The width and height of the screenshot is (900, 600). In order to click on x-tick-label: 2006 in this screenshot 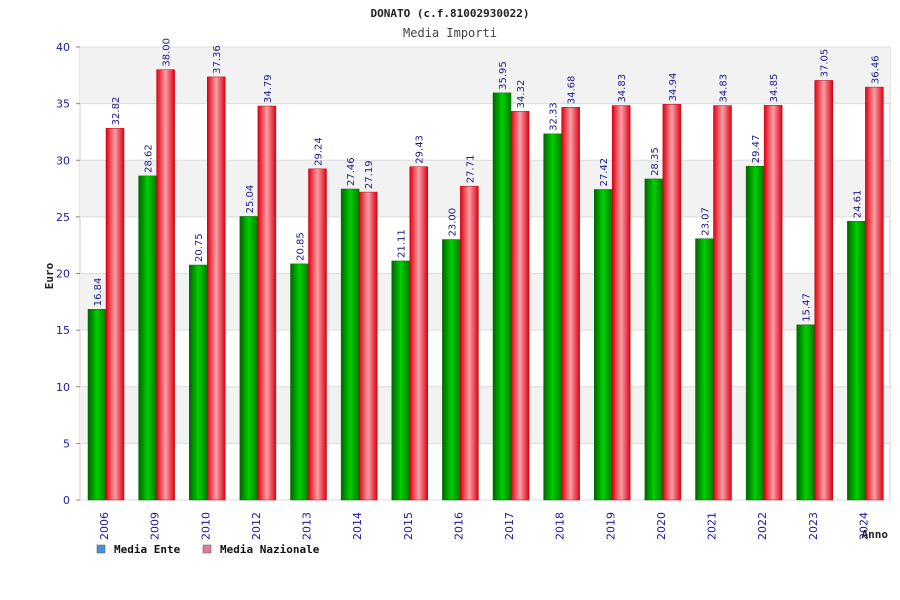, I will do `click(104, 526)`.